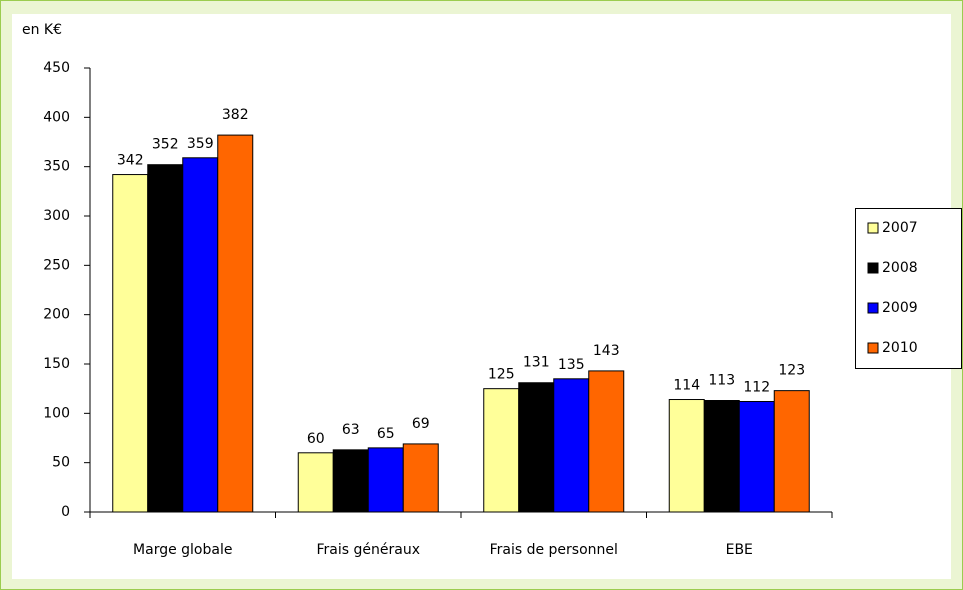 The height and width of the screenshot is (590, 963). What do you see at coordinates (61, 463) in the screenshot?
I see `y-tick-label: 50` at bounding box center [61, 463].